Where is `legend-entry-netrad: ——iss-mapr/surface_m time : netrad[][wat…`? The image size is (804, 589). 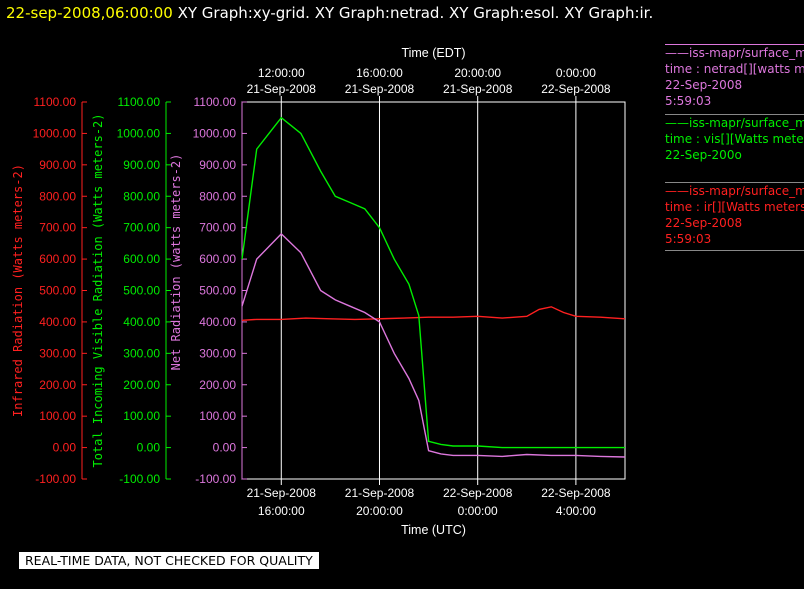
legend-entry-netrad: ——iss-mapr/surface_m time : netrad[][wat… is located at coordinates (734, 75).